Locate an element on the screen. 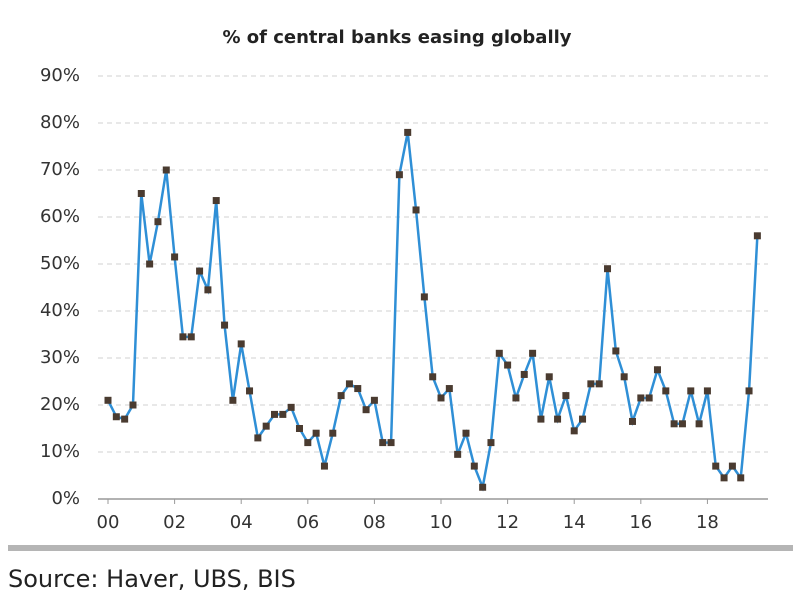 Image resolution: width=800 pixels, height=606 pixels. y-tick-label: 30% is located at coordinates (60, 357).